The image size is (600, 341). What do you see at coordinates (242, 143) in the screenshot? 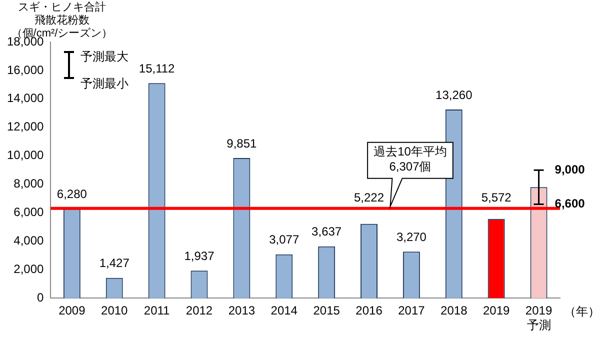
I see `data-label: 9,851` at bounding box center [242, 143].